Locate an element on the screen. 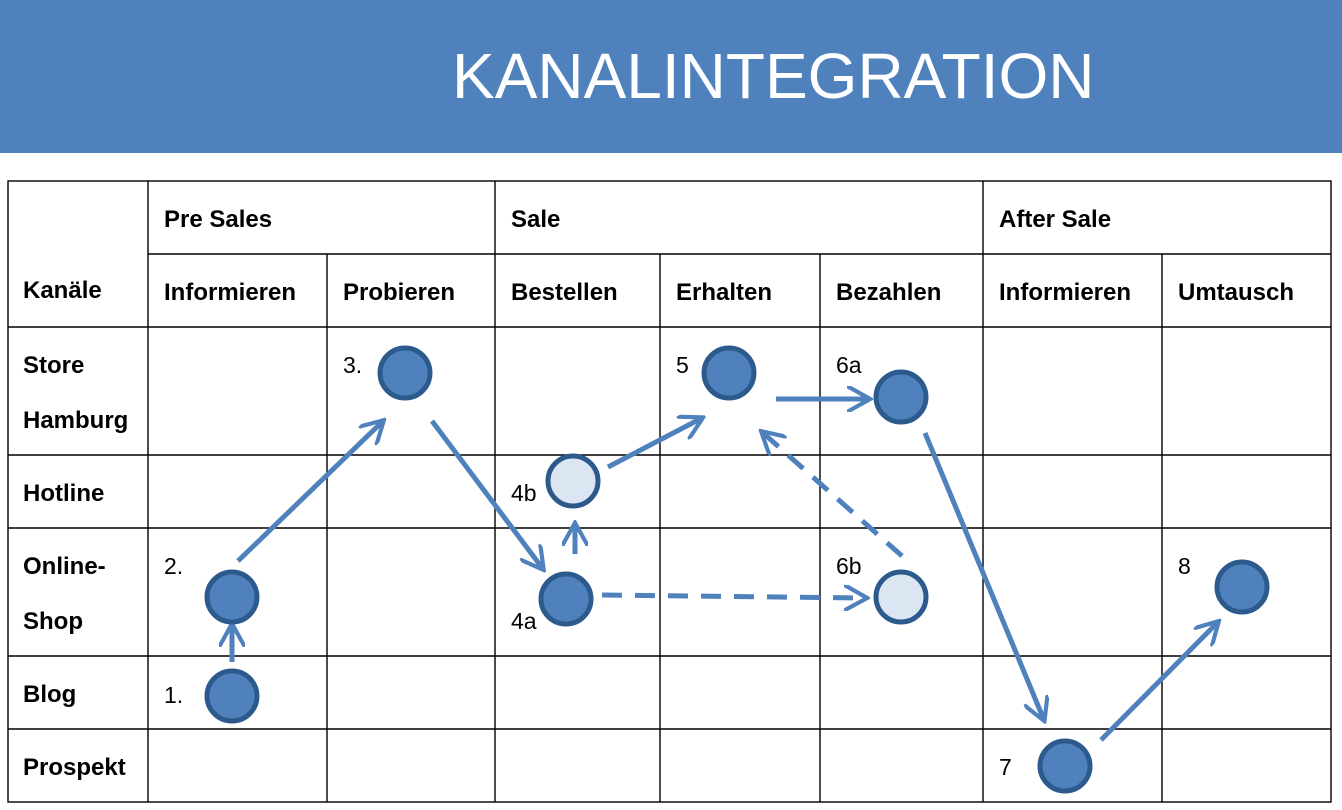 This screenshot has width=1342, height=810. node-n7 is located at coordinates (1065, 766).